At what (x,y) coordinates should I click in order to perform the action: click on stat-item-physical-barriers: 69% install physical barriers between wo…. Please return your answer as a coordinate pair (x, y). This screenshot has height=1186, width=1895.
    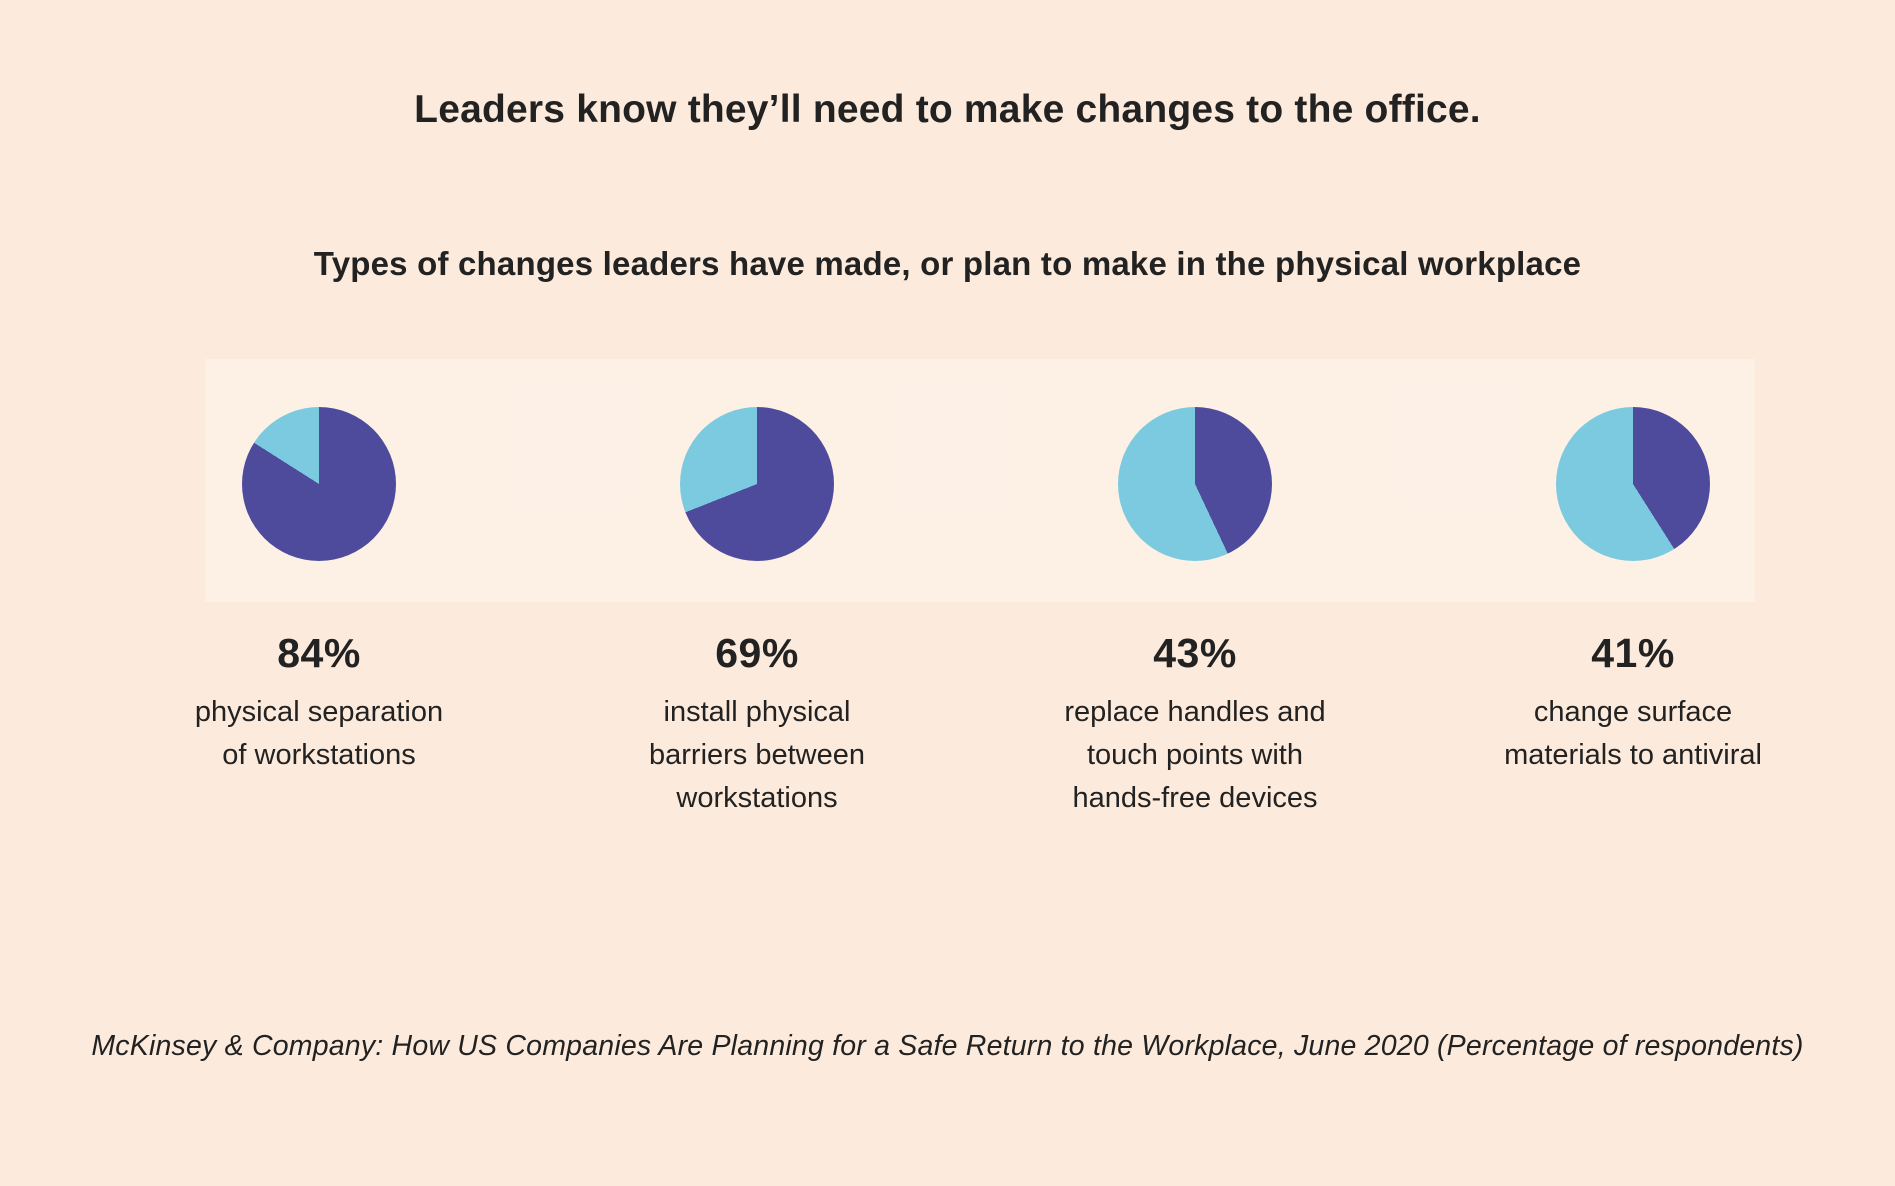
    Looking at the image, I should click on (757, 725).